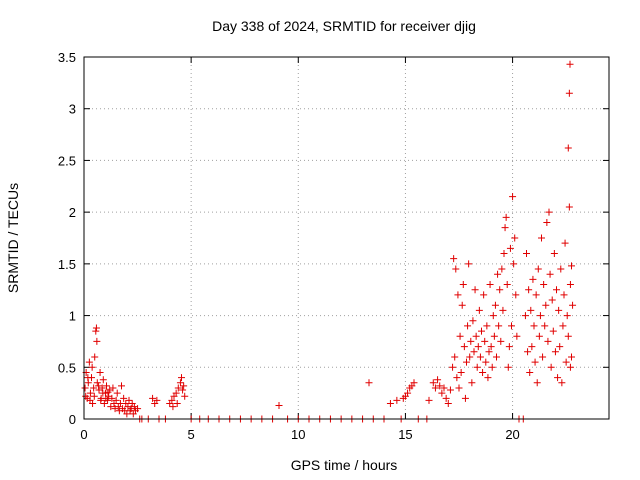 The image size is (640, 480). Describe the element at coordinates (405, 434) in the screenshot. I see `x-tick-label: 15` at that location.